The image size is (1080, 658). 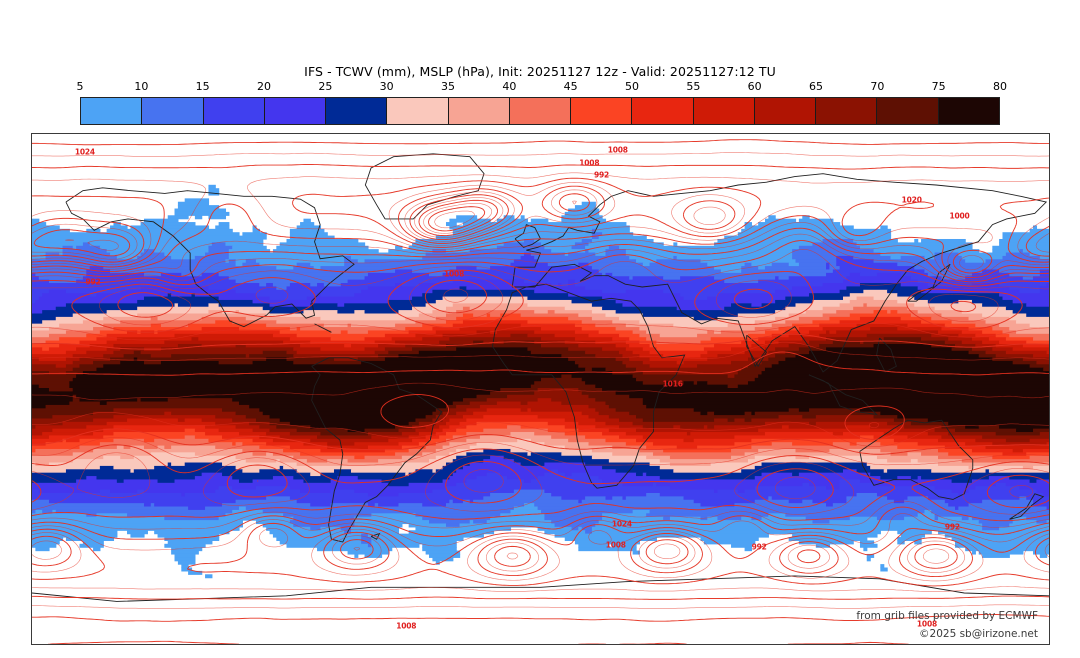 I want to click on colorbar-tick-65: 65, so click(x=816, y=86).